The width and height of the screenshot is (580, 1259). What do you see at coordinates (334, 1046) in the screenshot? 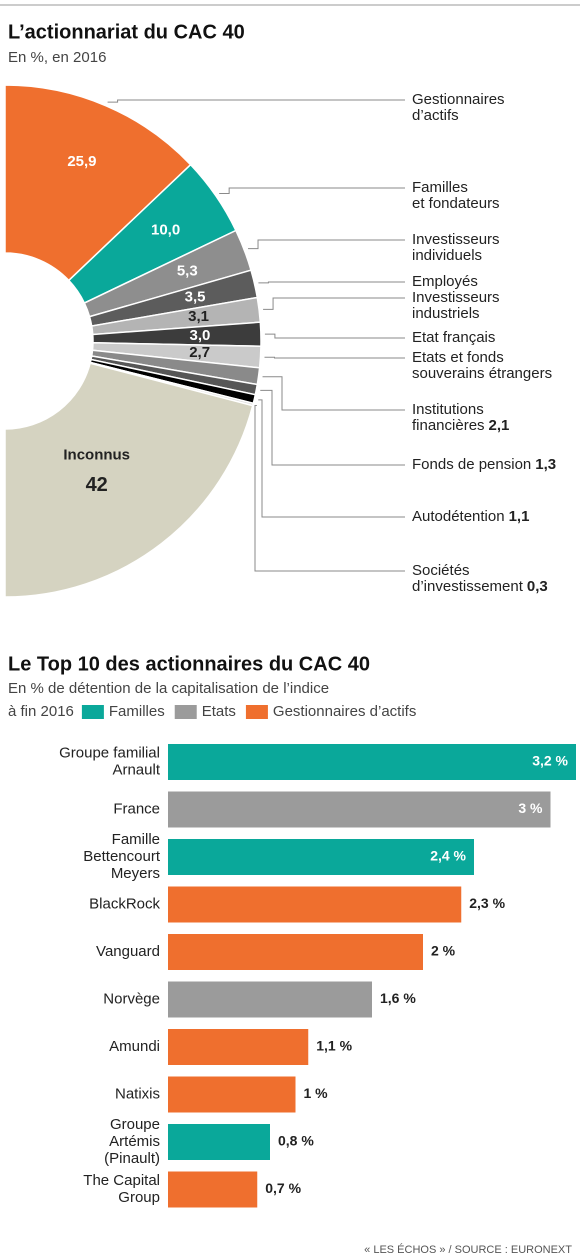
I see `value-label: 1,1 %` at bounding box center [334, 1046].